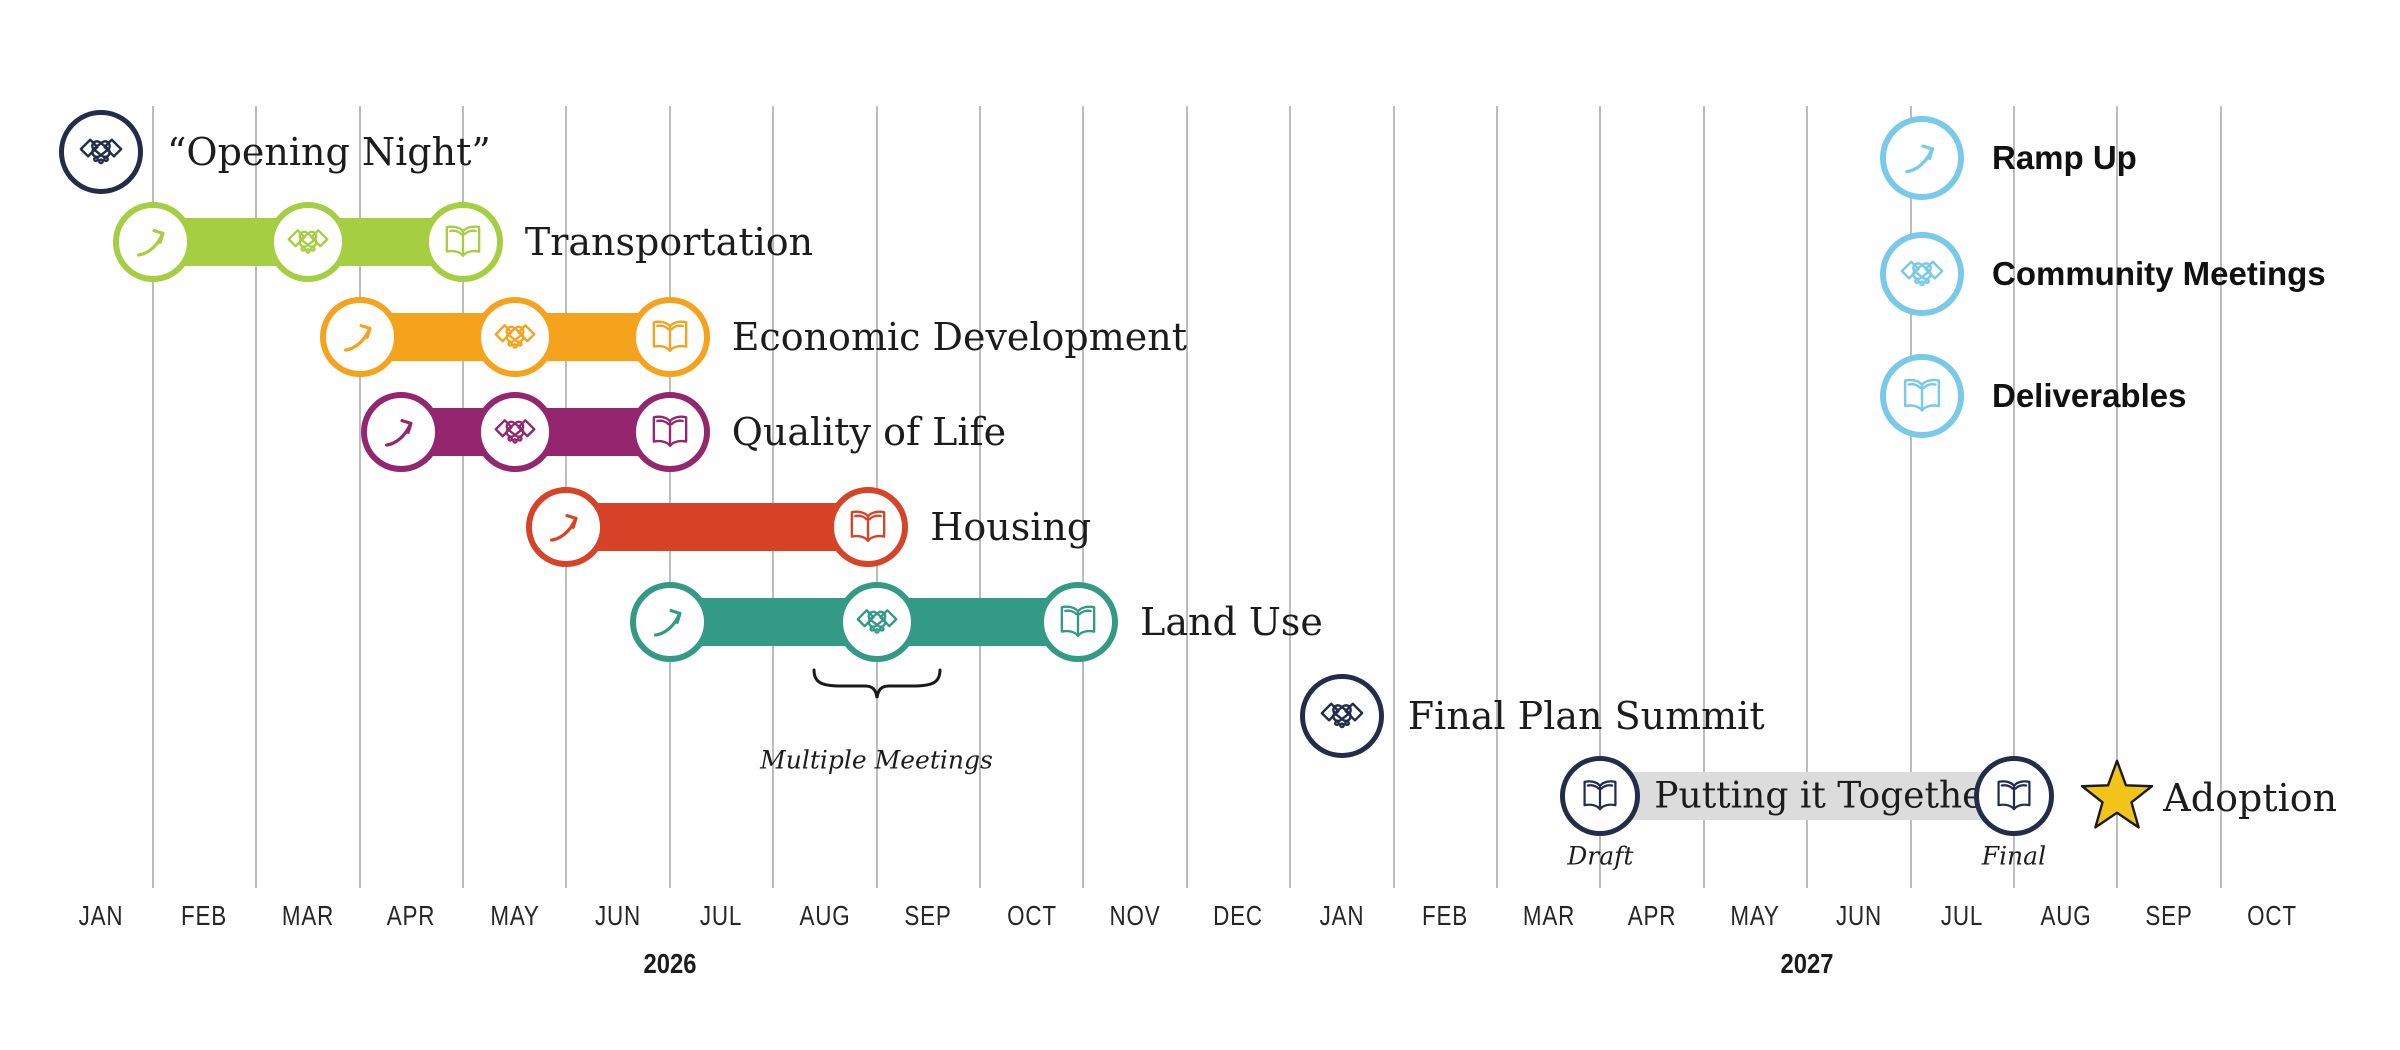 This screenshot has height=1050, width=2400. I want to click on legend-item-label: Ramp Up, so click(2064, 157).